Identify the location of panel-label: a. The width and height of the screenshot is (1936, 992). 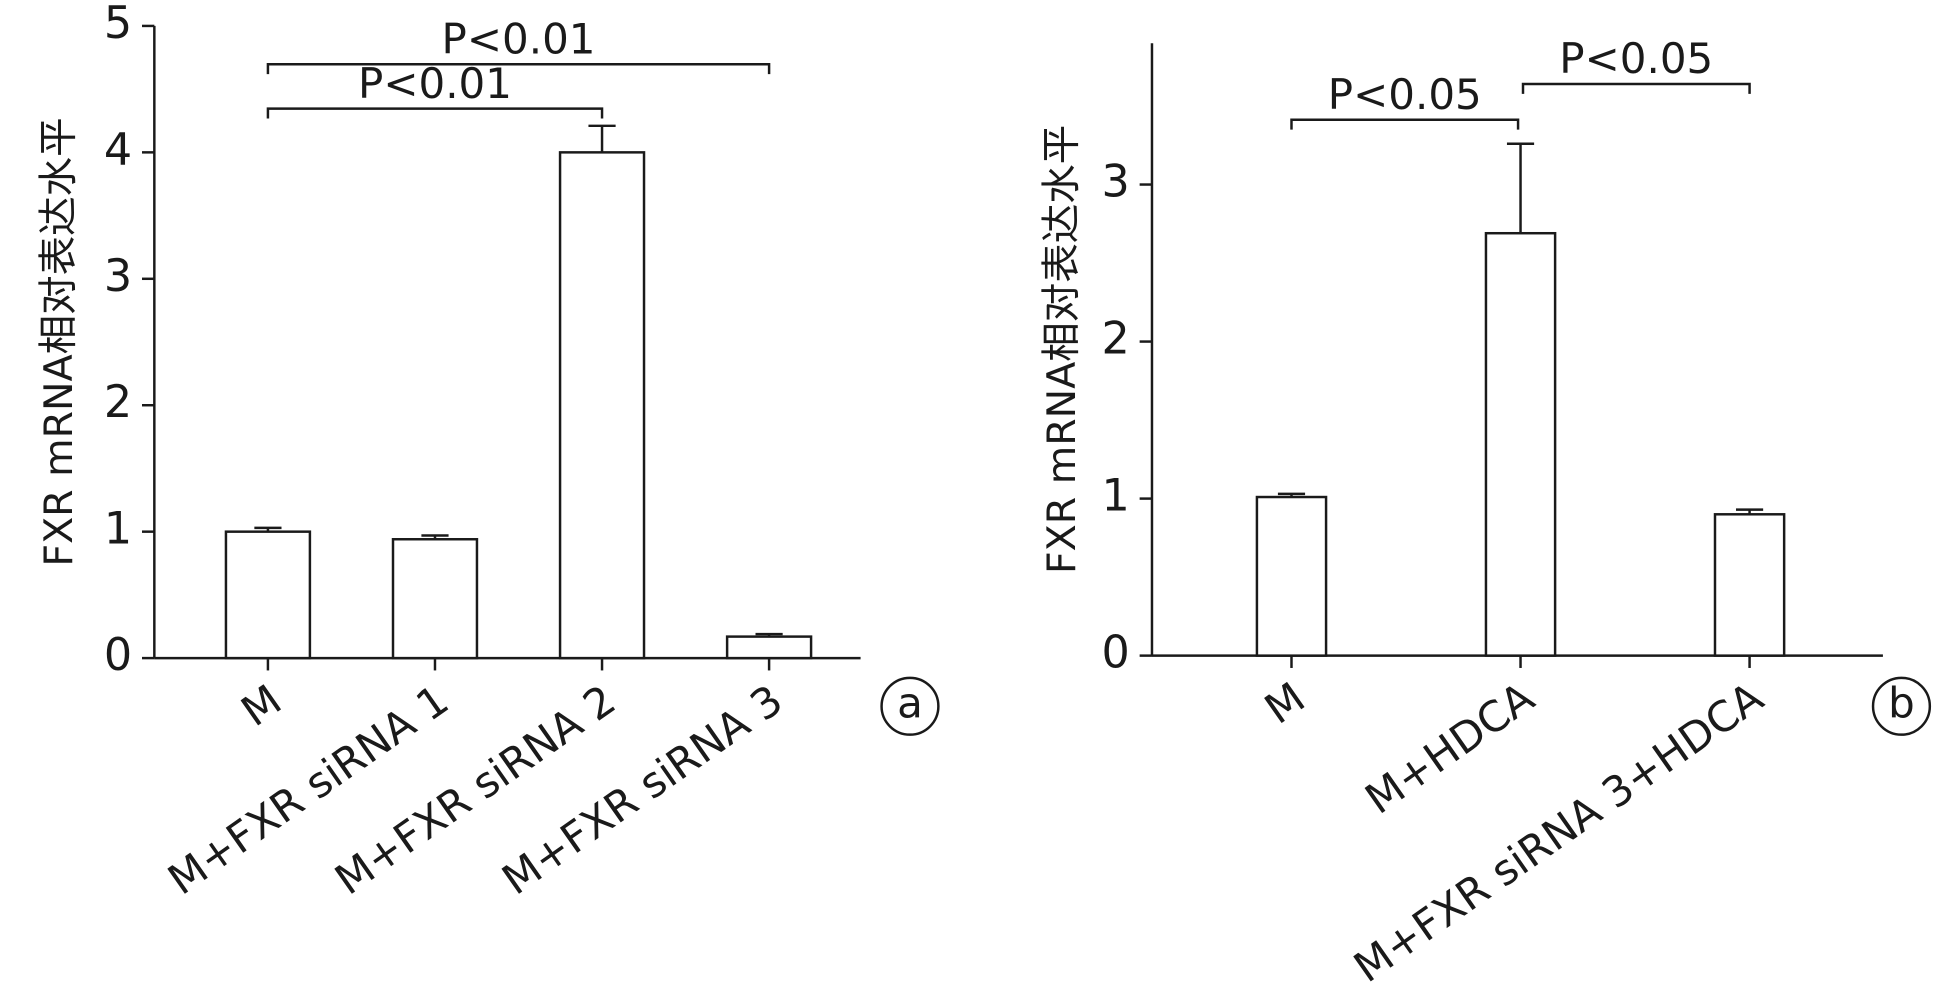
(910, 703).